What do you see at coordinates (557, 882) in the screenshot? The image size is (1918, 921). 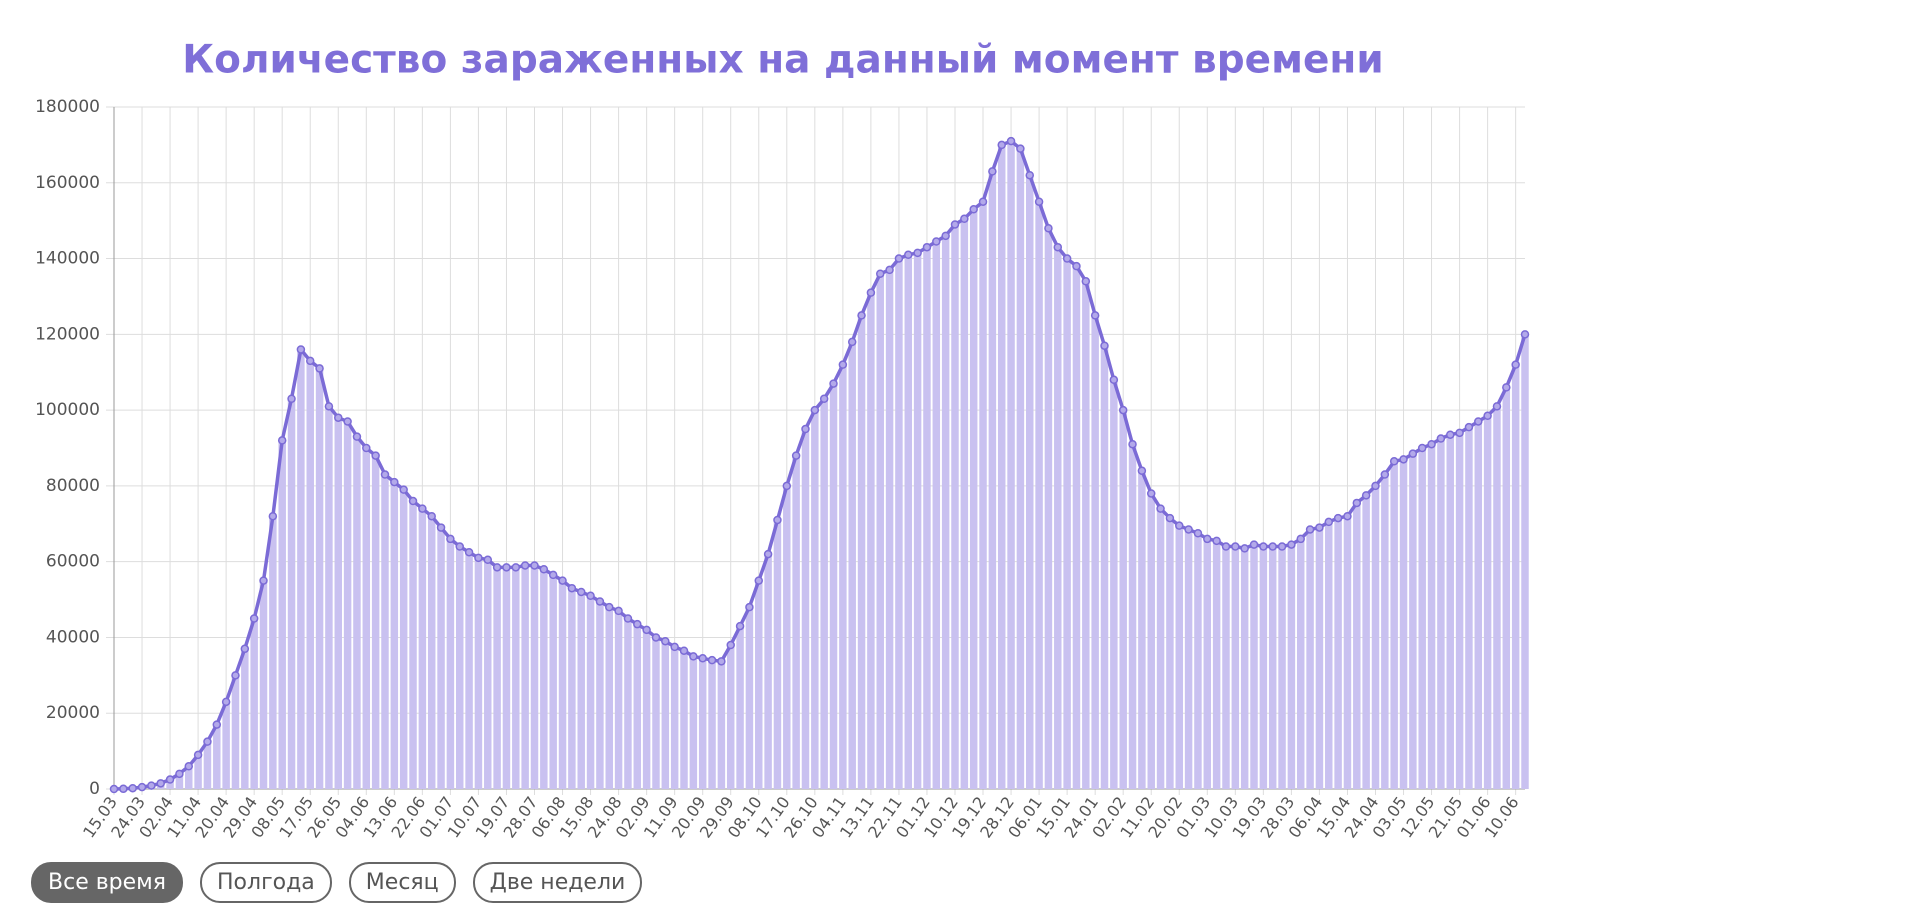 I see `range-button: Две недели` at bounding box center [557, 882].